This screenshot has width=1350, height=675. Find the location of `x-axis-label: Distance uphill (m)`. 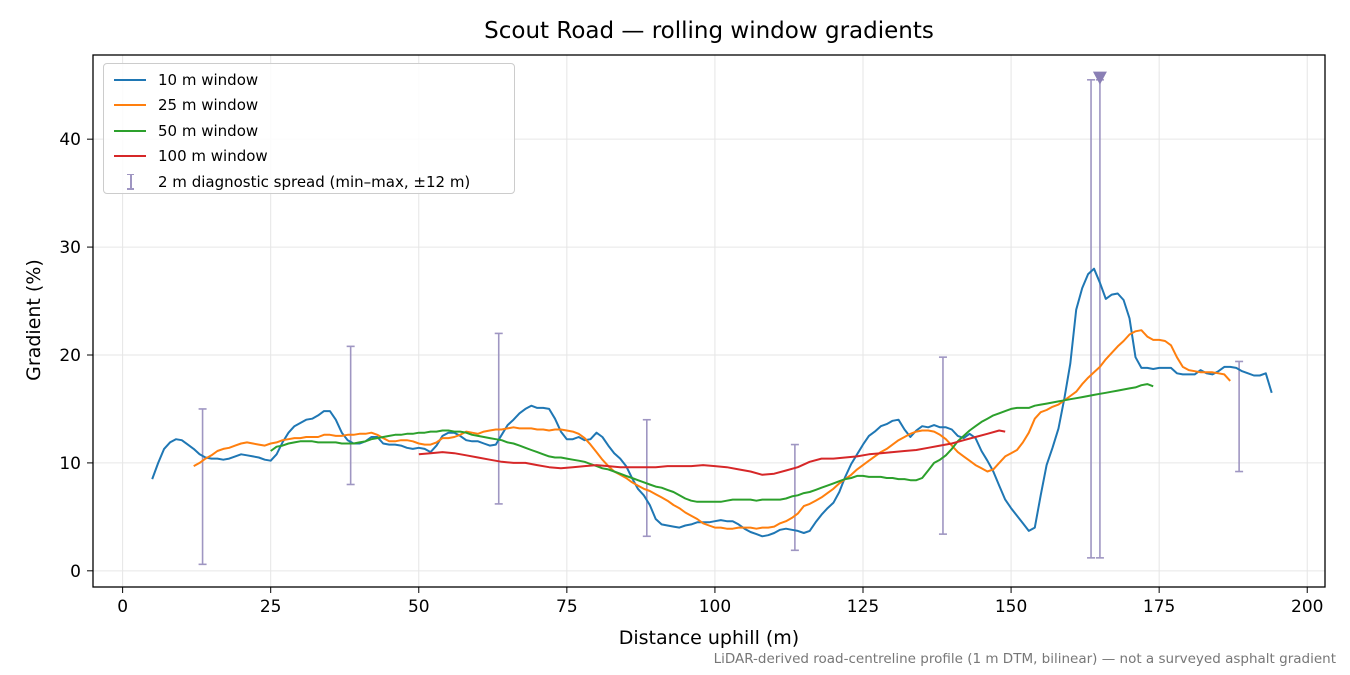

x-axis-label: Distance uphill (m) is located at coordinates (709, 638).